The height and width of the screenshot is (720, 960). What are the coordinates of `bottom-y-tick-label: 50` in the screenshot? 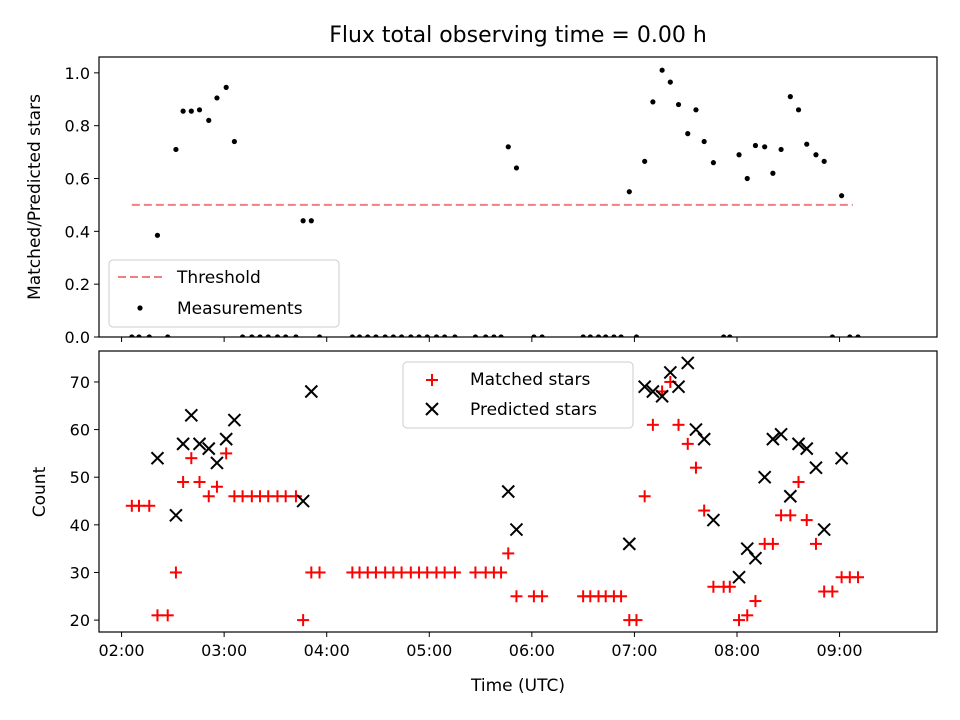 It's located at (80, 477).